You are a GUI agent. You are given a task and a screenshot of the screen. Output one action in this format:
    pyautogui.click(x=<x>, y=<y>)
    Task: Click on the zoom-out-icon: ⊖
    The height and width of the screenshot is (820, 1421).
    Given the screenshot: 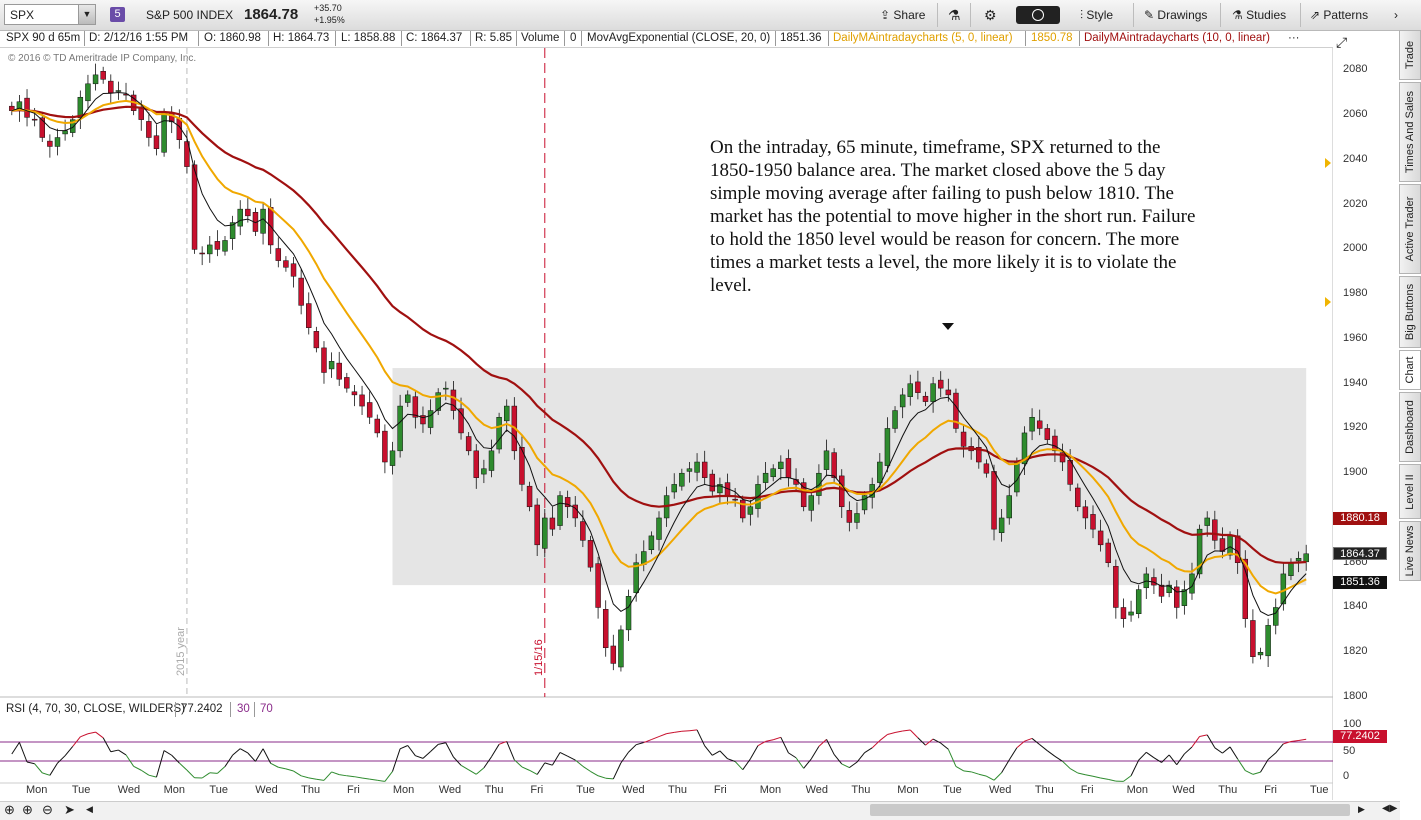 What is the action you would take?
    pyautogui.click(x=47, y=810)
    